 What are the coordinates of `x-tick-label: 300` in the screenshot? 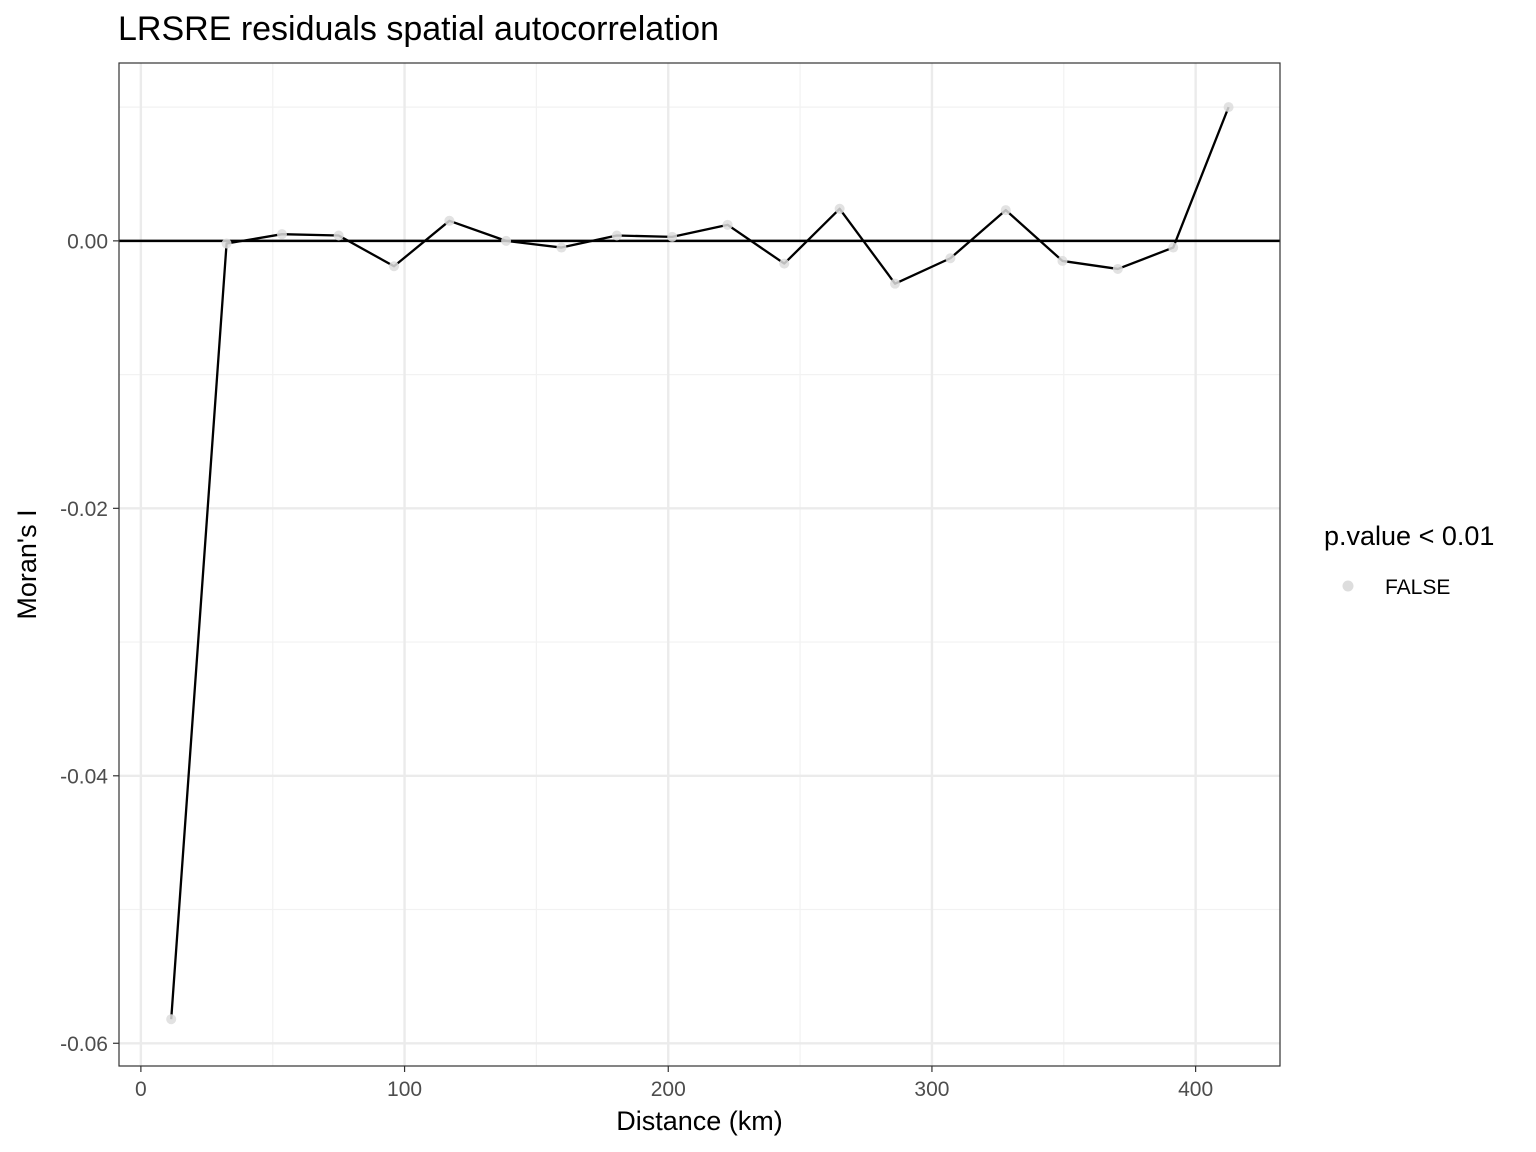 It's located at (931, 1089).